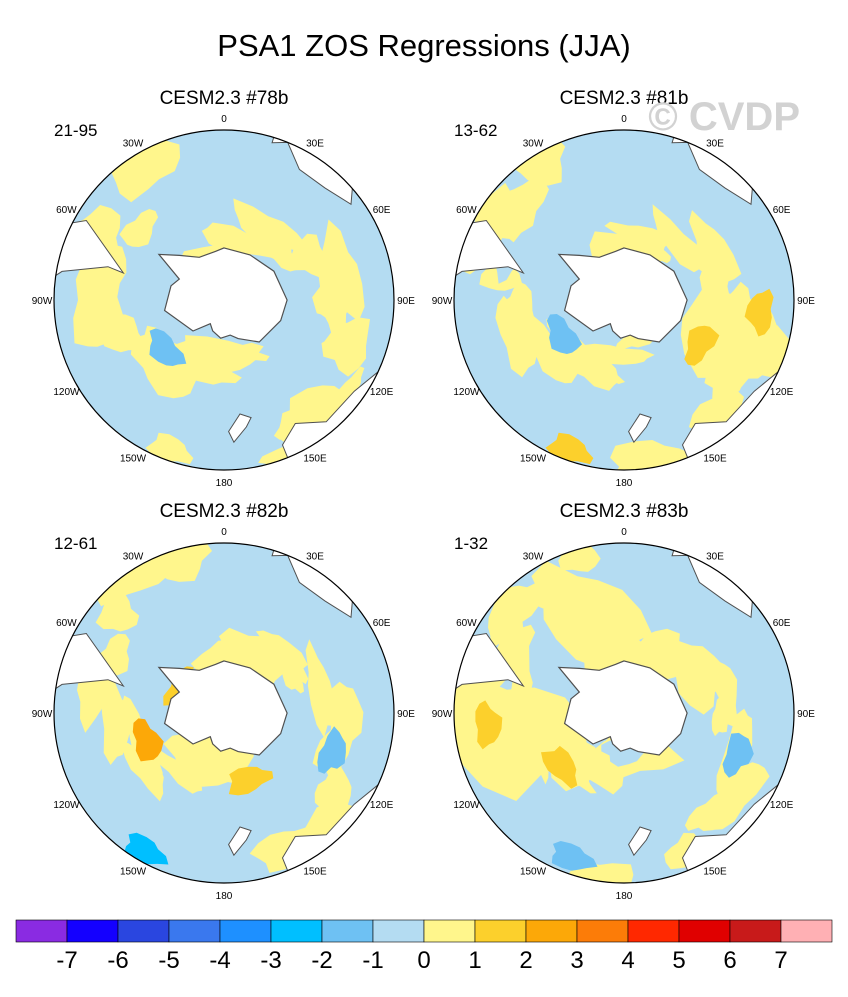  What do you see at coordinates (222, 295) in the screenshot?
I see `antarctica-landmass` at bounding box center [222, 295].